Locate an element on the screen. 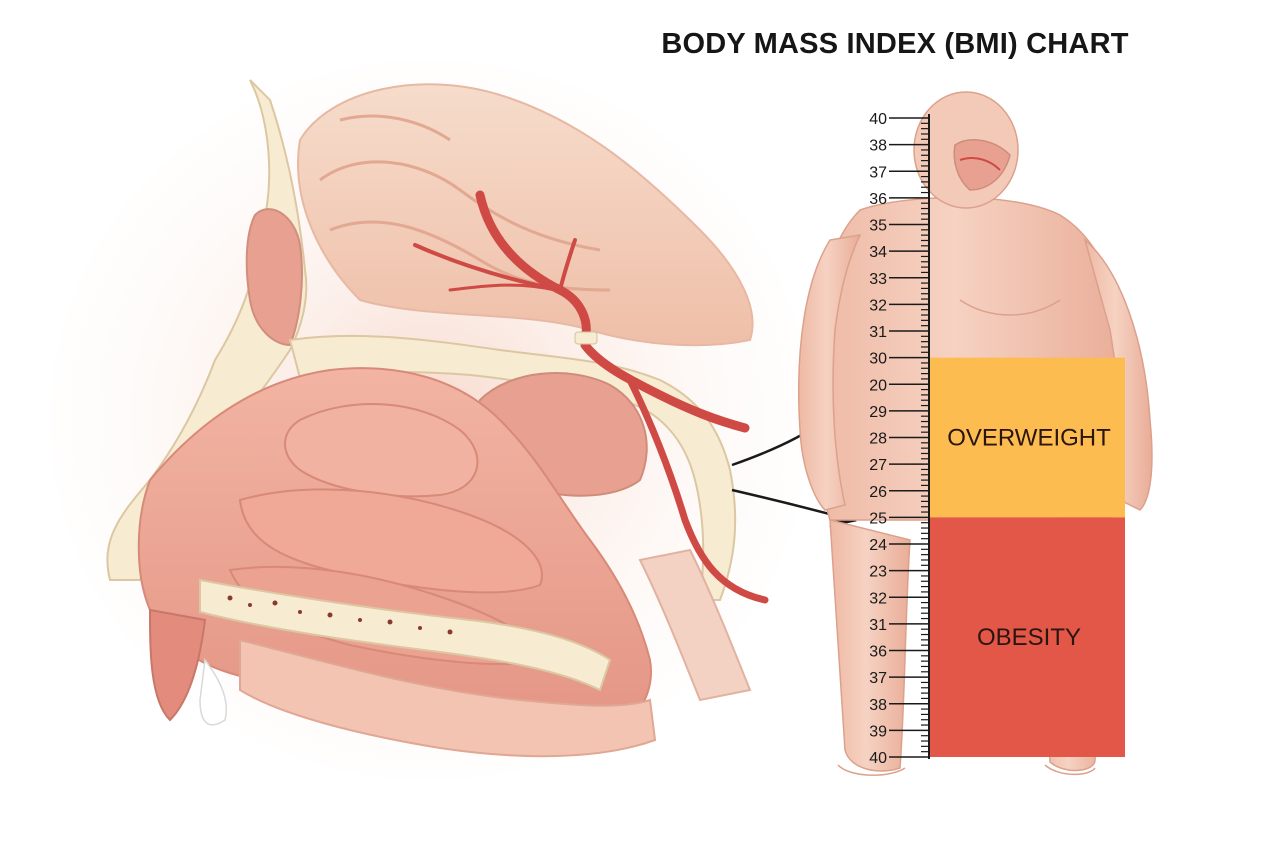  bmi-band-label: OVERWEIGHT is located at coordinates (1029, 438).